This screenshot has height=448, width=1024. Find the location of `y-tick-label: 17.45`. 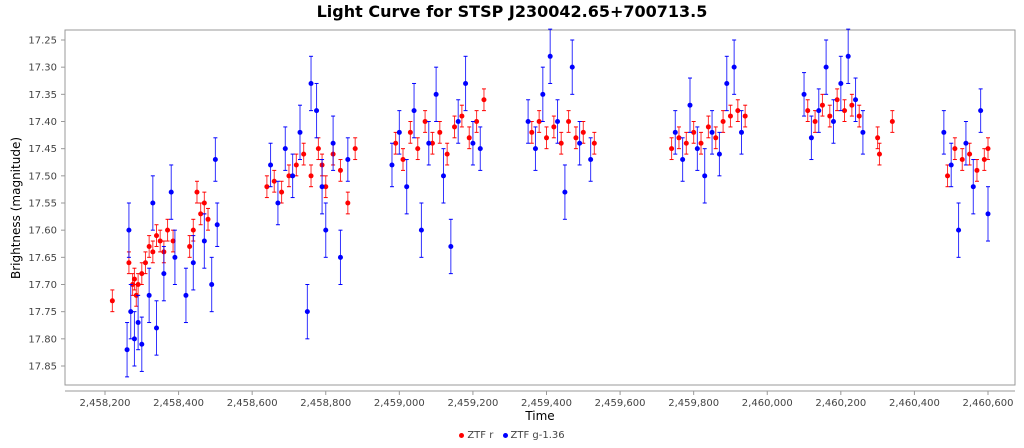

y-tick-label: 17.45 is located at coordinates (42, 149).